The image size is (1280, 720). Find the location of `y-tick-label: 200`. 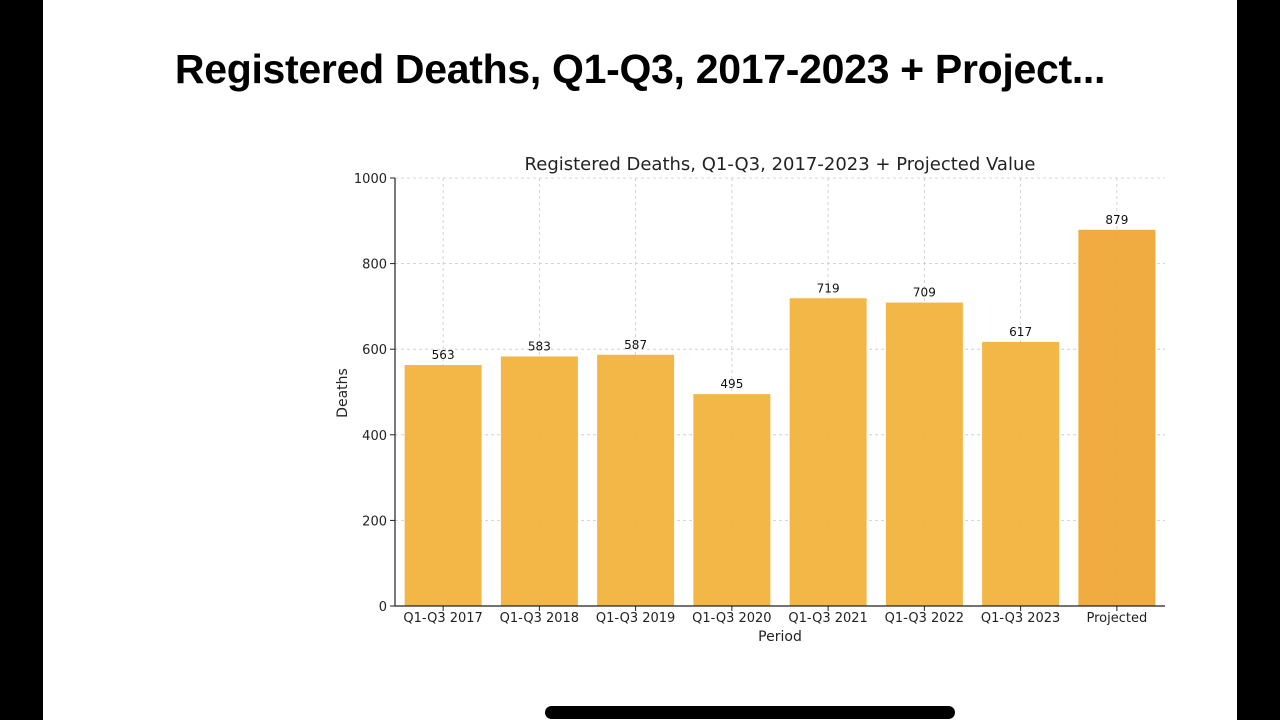

y-tick-label: 200 is located at coordinates (374, 521).